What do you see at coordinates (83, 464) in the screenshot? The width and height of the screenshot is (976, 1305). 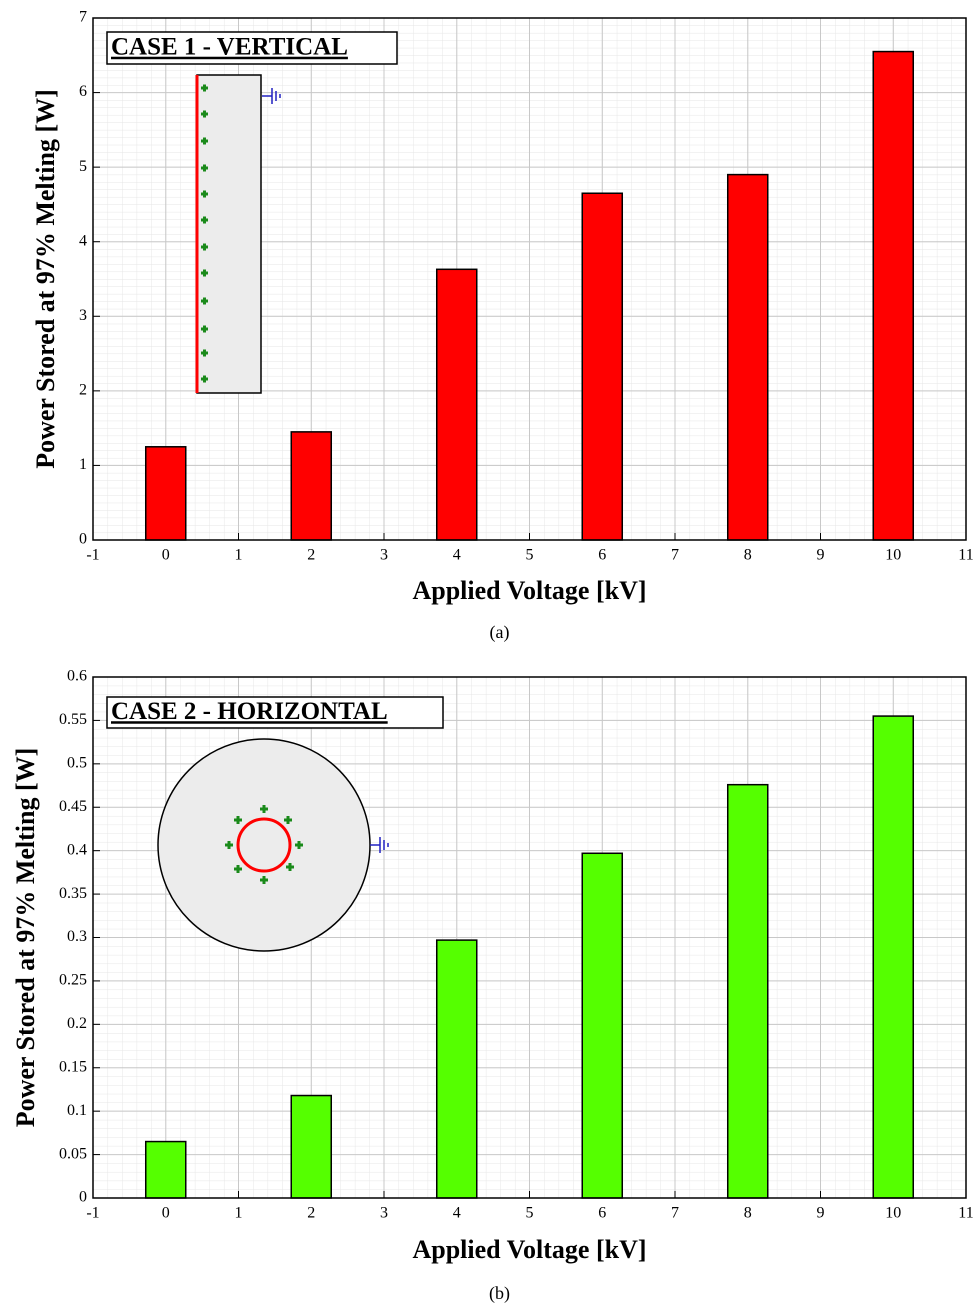 I see `y-tick-label: 1` at bounding box center [83, 464].